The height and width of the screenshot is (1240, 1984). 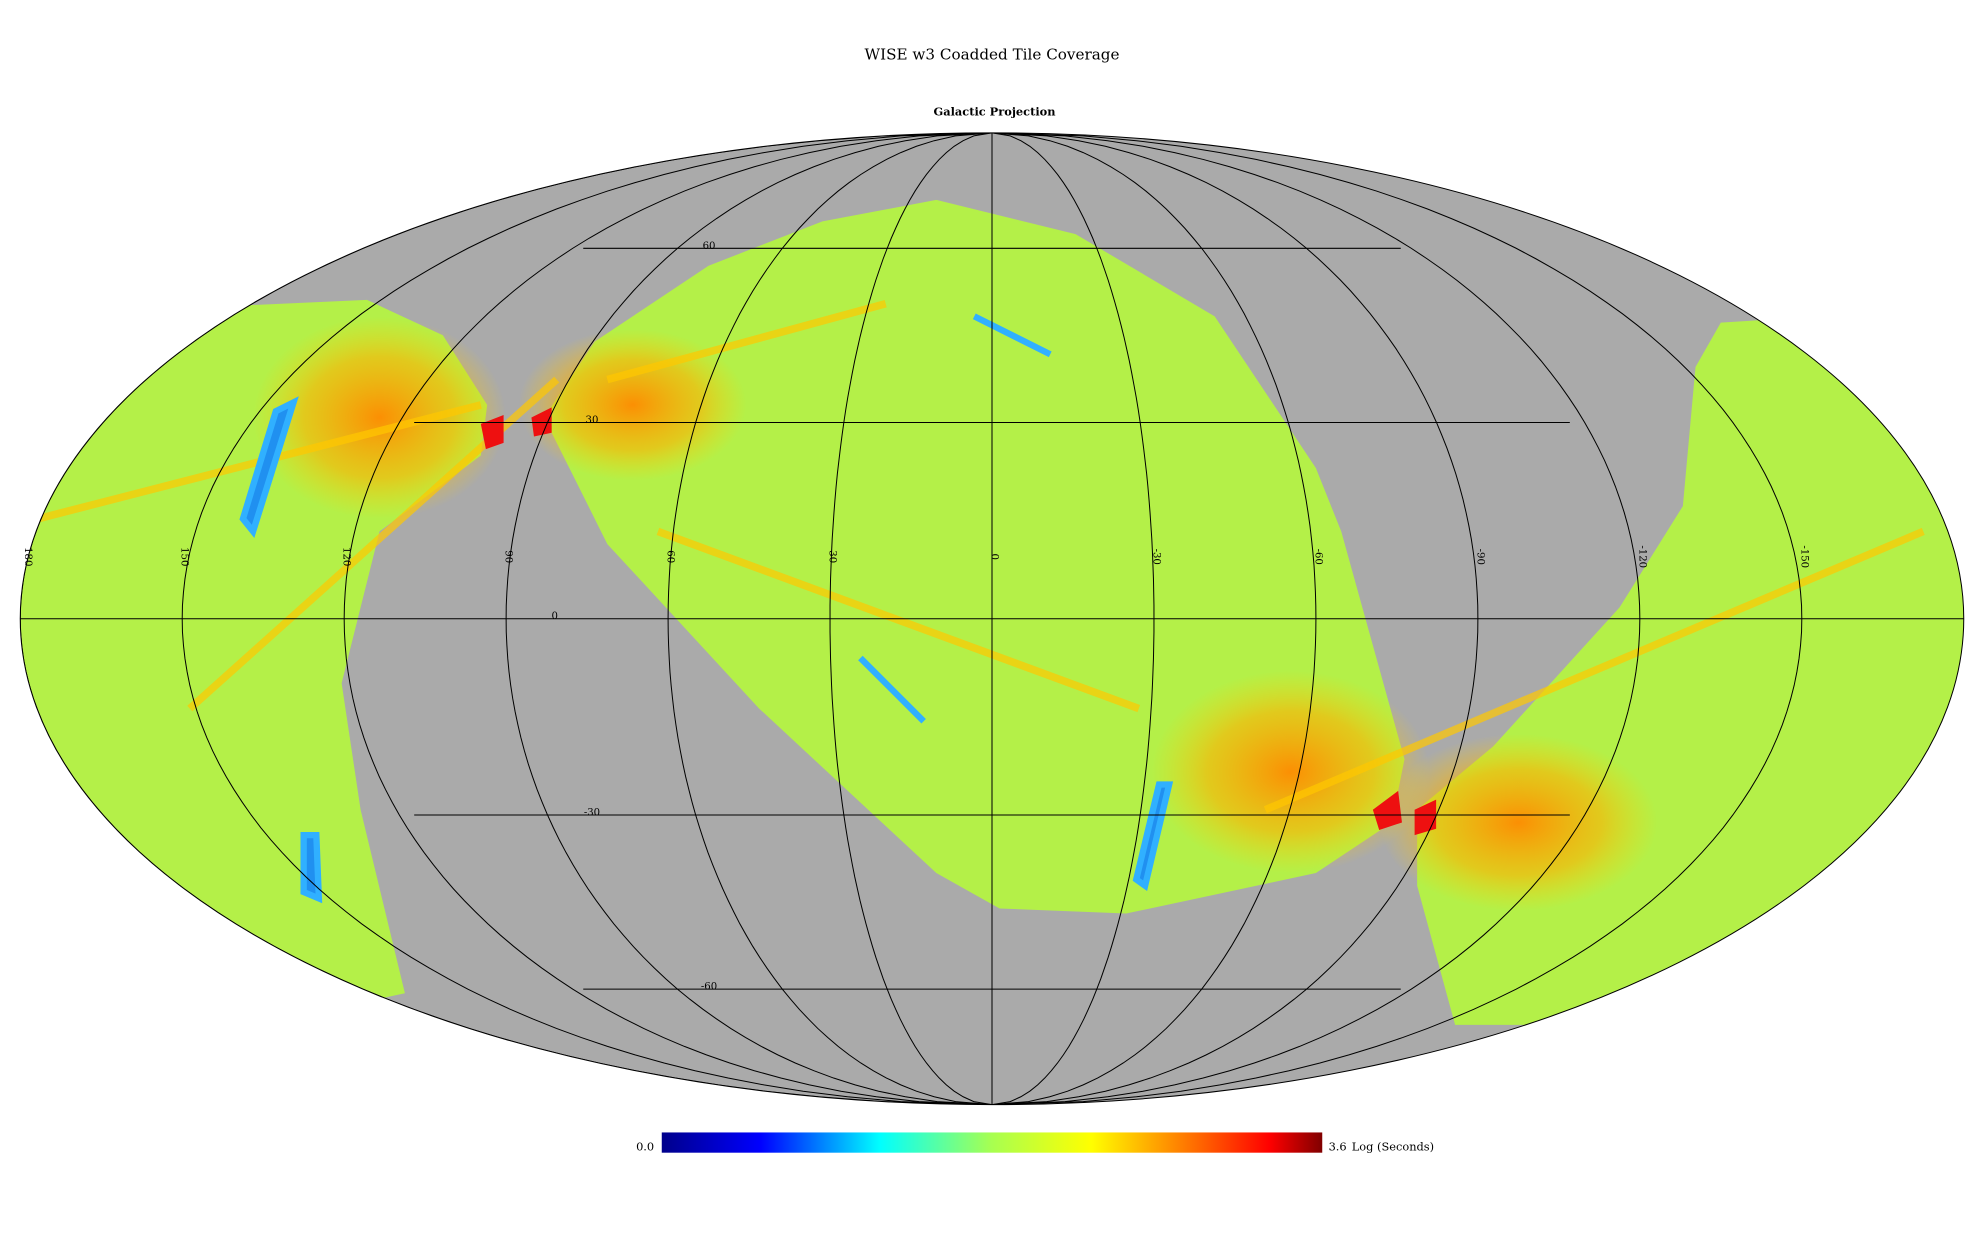 What do you see at coordinates (994, 557) in the screenshot?
I see `longitude-label: 0` at bounding box center [994, 557].